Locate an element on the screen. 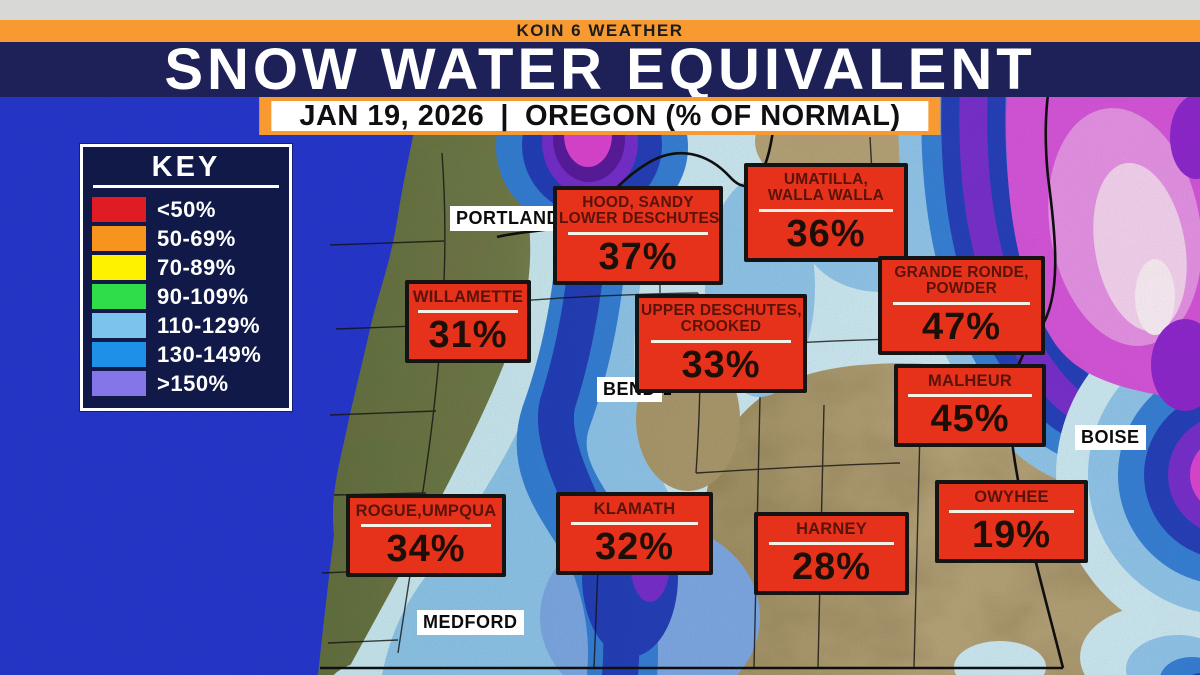 This screenshot has width=1200, height=675. basin-box-grande-ronde-powder: GRANDE RONDE, POWDER 47% is located at coordinates (961, 305).